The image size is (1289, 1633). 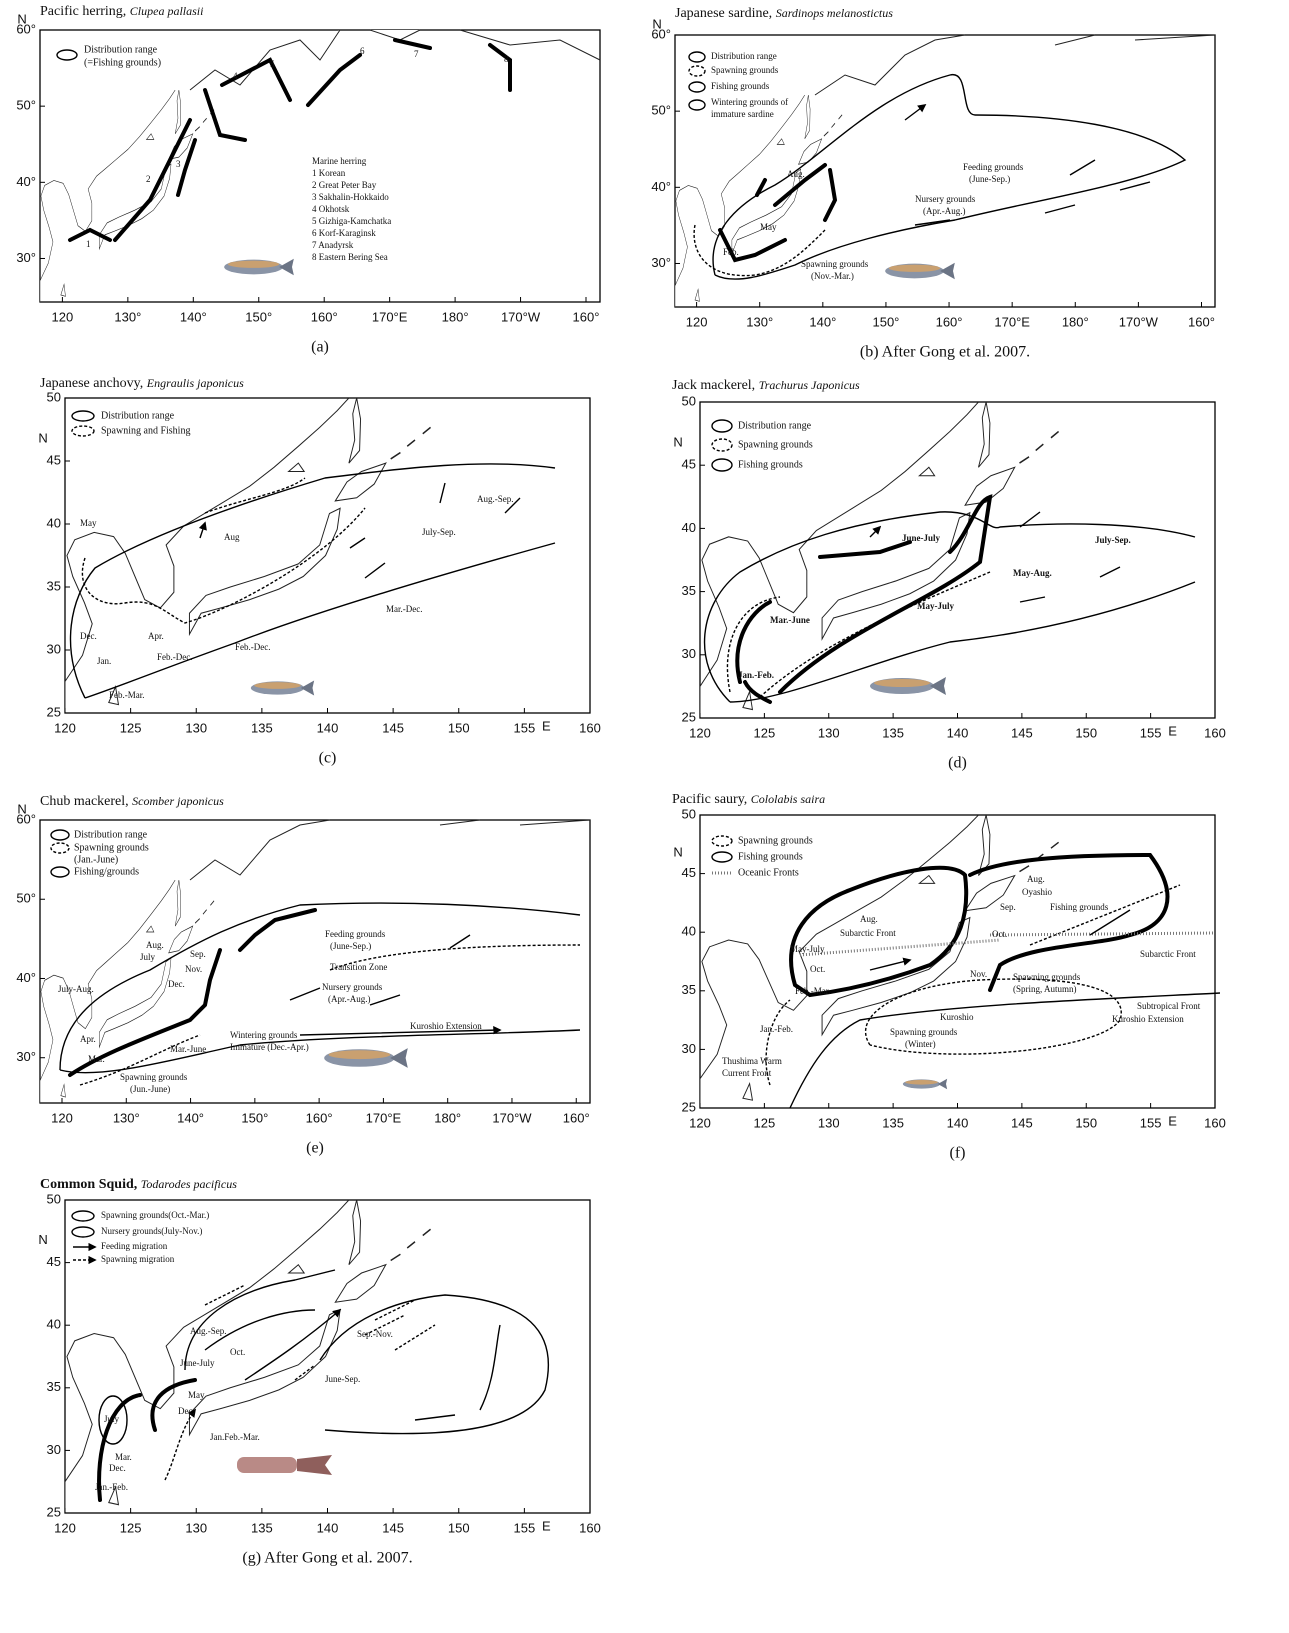 What do you see at coordinates (333, 245) in the screenshot?
I see `map-label: 7 Anadyrsk` at bounding box center [333, 245].